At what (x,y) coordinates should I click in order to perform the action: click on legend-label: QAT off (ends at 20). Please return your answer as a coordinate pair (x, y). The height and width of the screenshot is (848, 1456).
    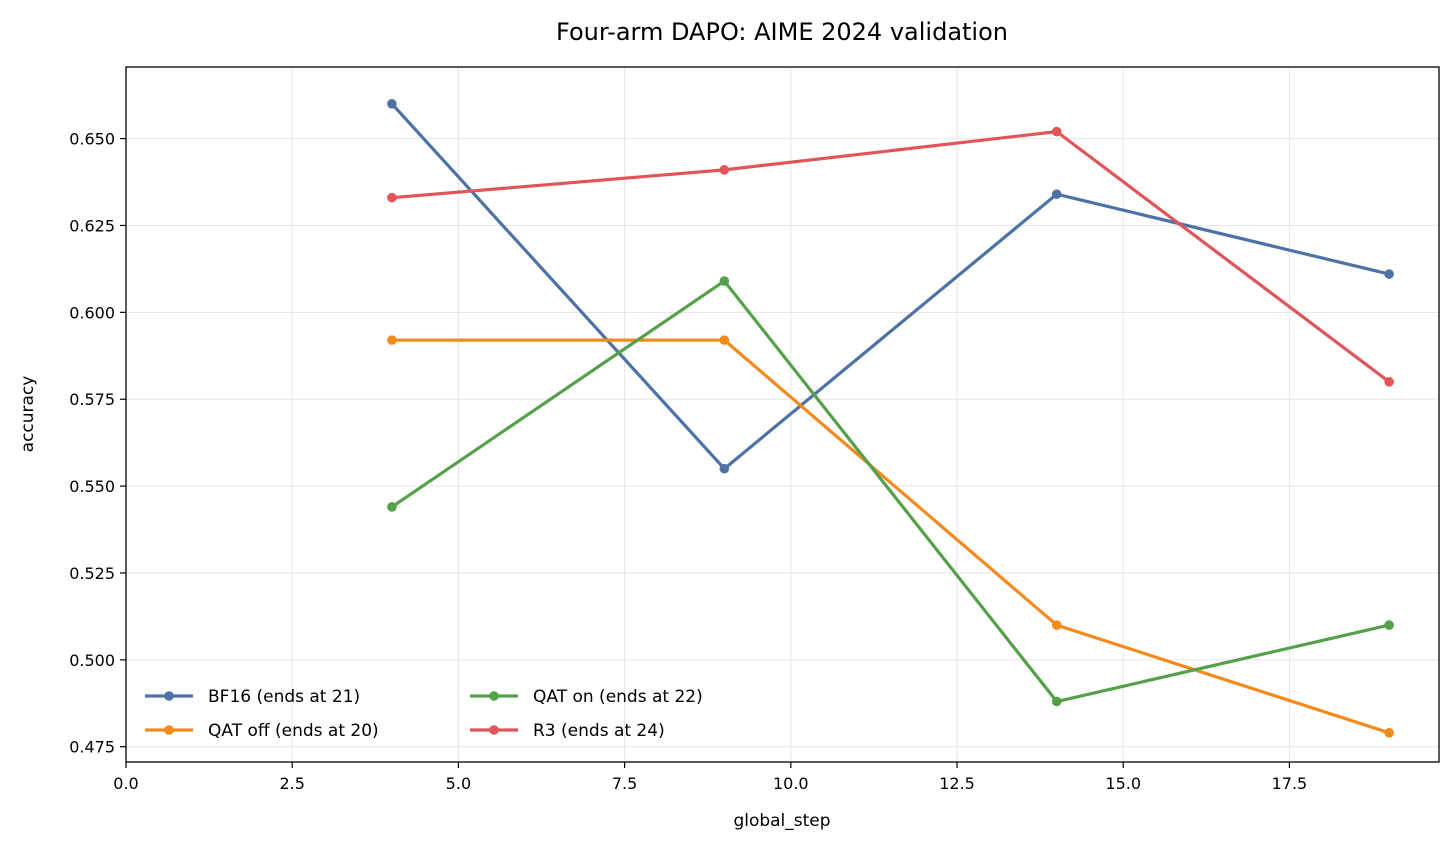
    Looking at the image, I should click on (293, 731).